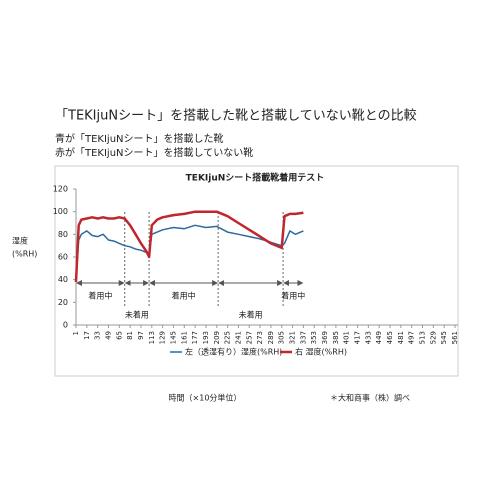 The image size is (480, 480). I want to click on x-tick-label: 561, so click(455, 337).